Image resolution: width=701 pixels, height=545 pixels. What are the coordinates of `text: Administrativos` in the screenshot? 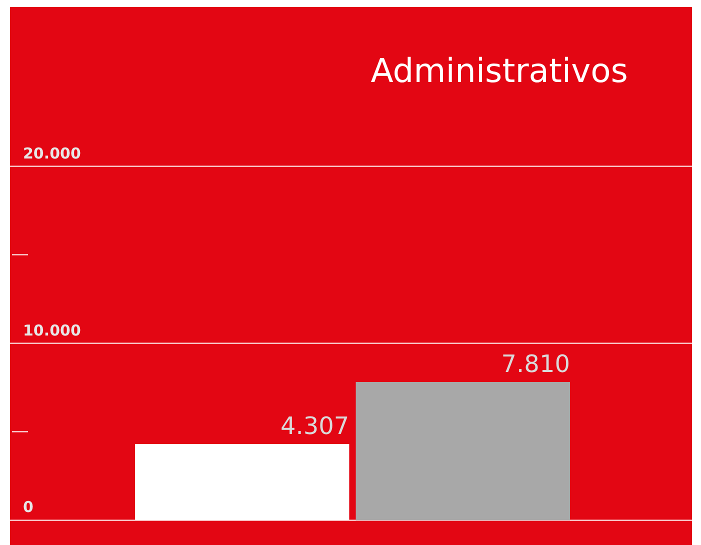 It's located at (499, 70).